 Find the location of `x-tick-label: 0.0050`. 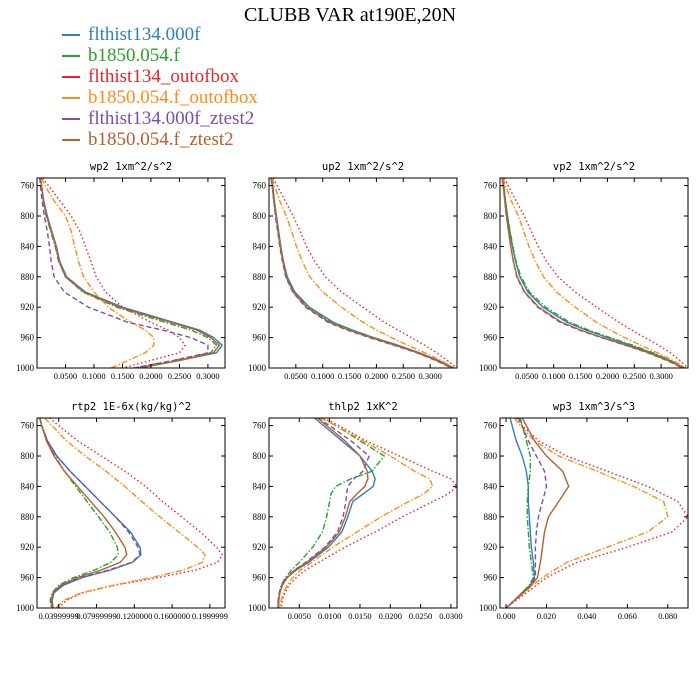

x-tick-label: 0.0050 is located at coordinates (299, 616).